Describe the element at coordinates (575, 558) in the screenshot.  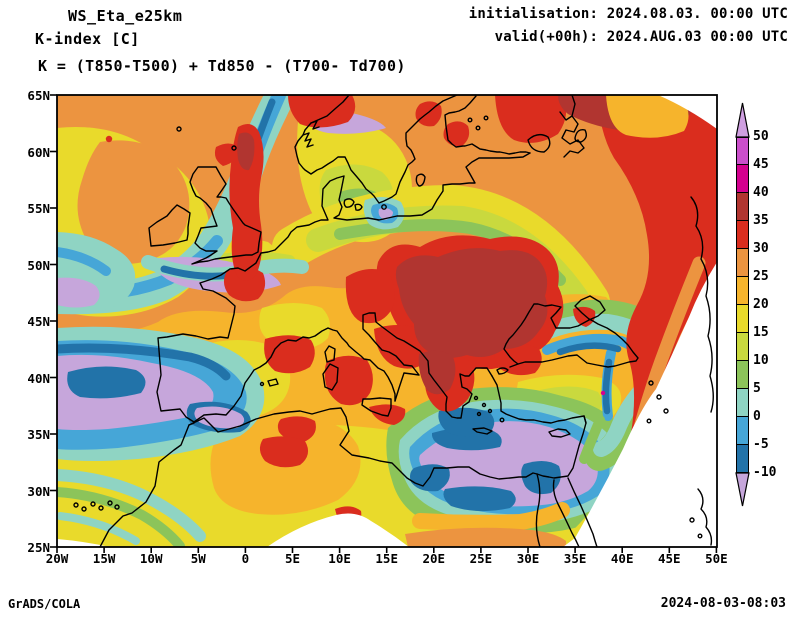
I see `lon-tick-label: 35E` at that location.